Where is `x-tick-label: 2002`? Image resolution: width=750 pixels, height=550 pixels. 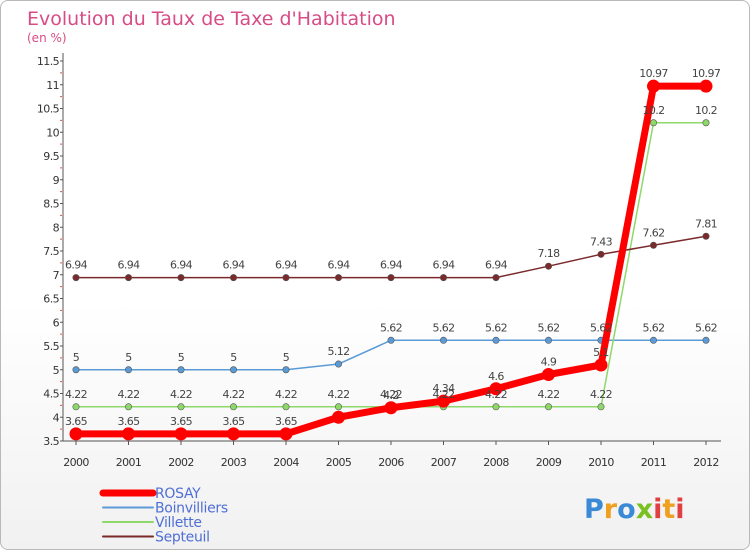 x-tick-label: 2002 is located at coordinates (181, 462).